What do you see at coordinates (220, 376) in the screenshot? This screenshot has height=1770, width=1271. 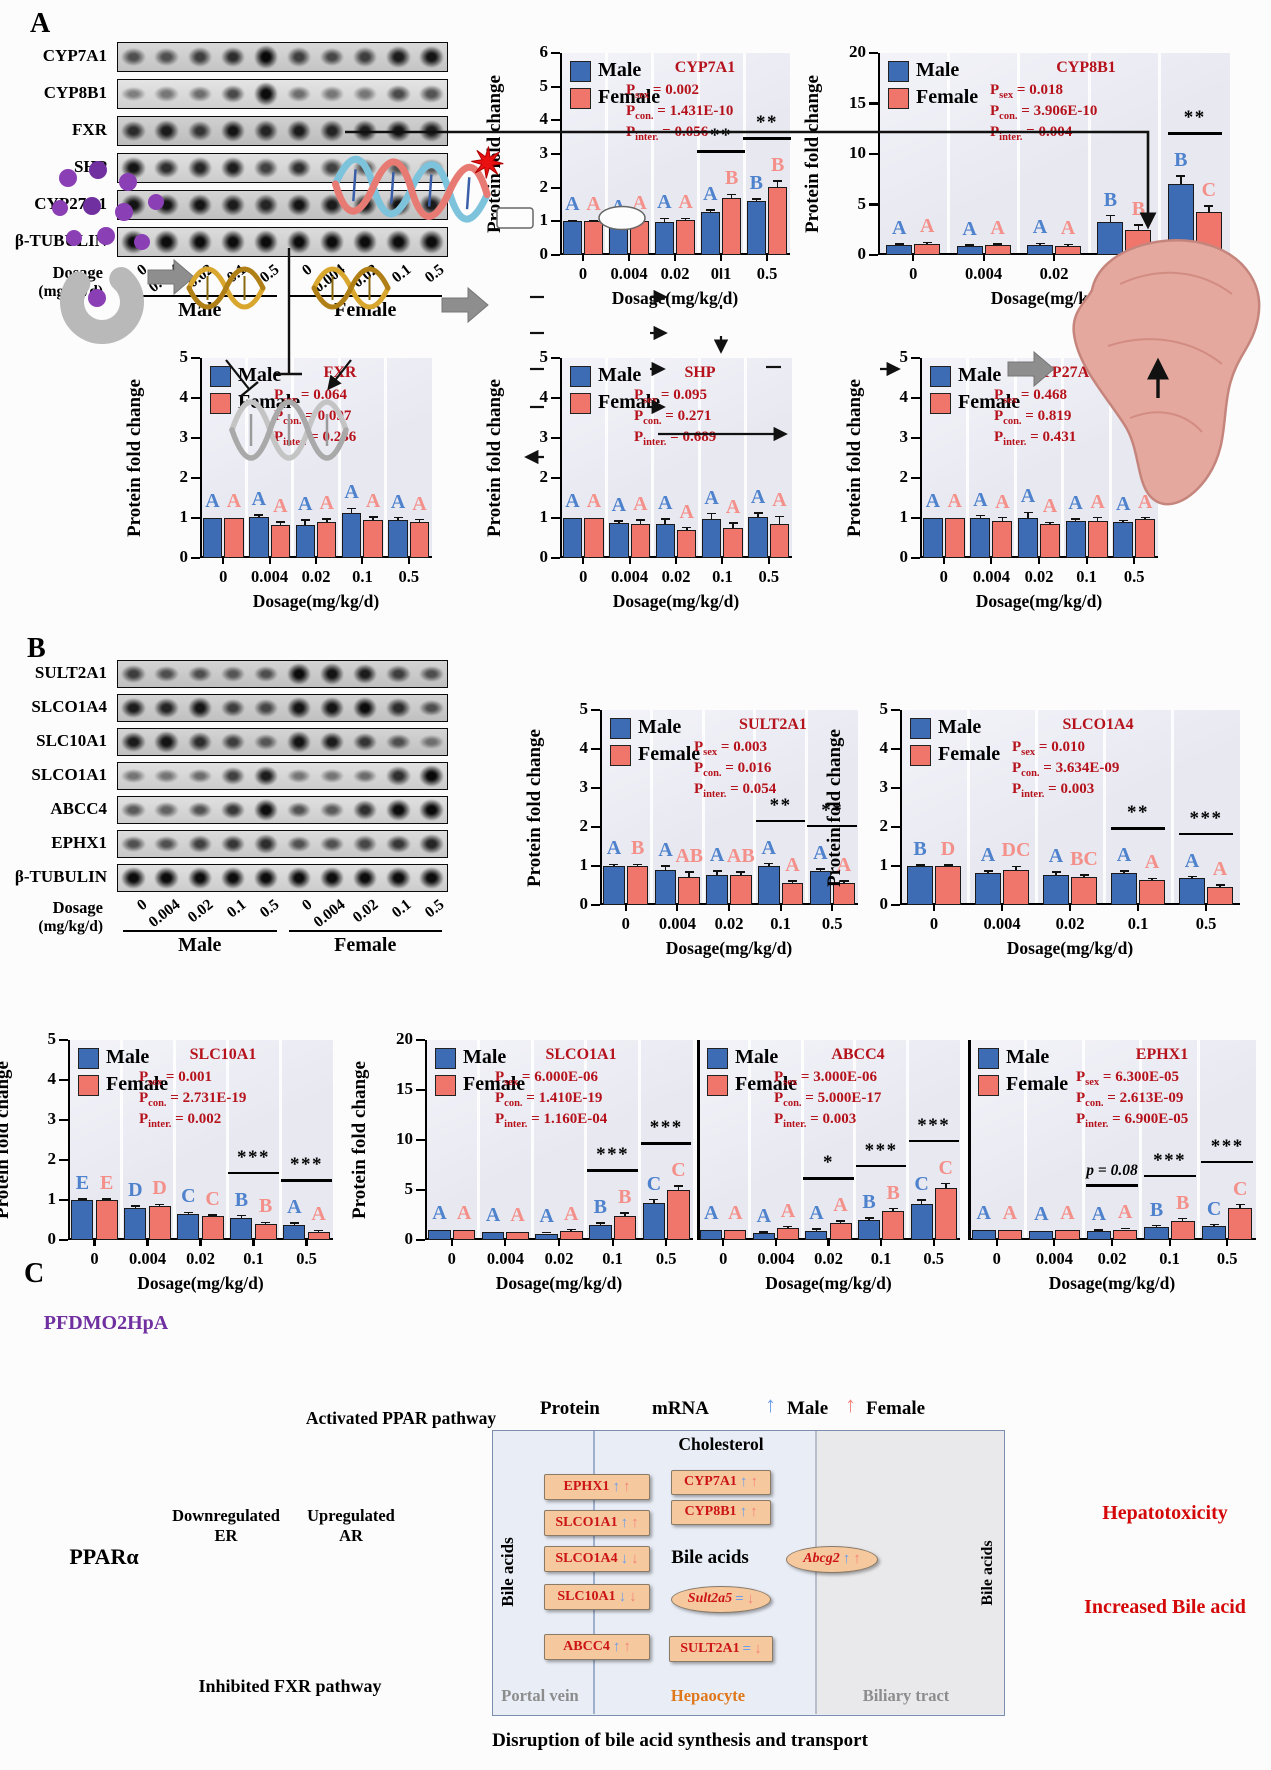 I see `legend-male-swatch` at bounding box center [220, 376].